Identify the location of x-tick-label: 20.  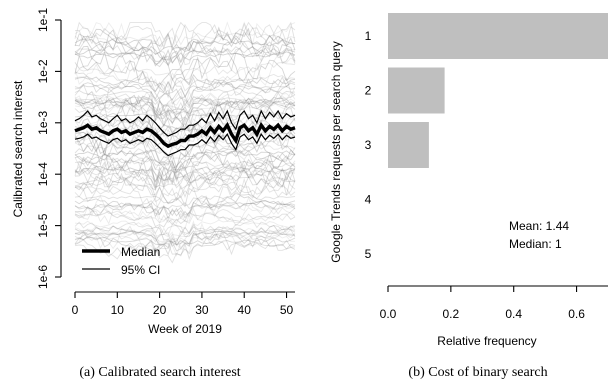
(160, 310).